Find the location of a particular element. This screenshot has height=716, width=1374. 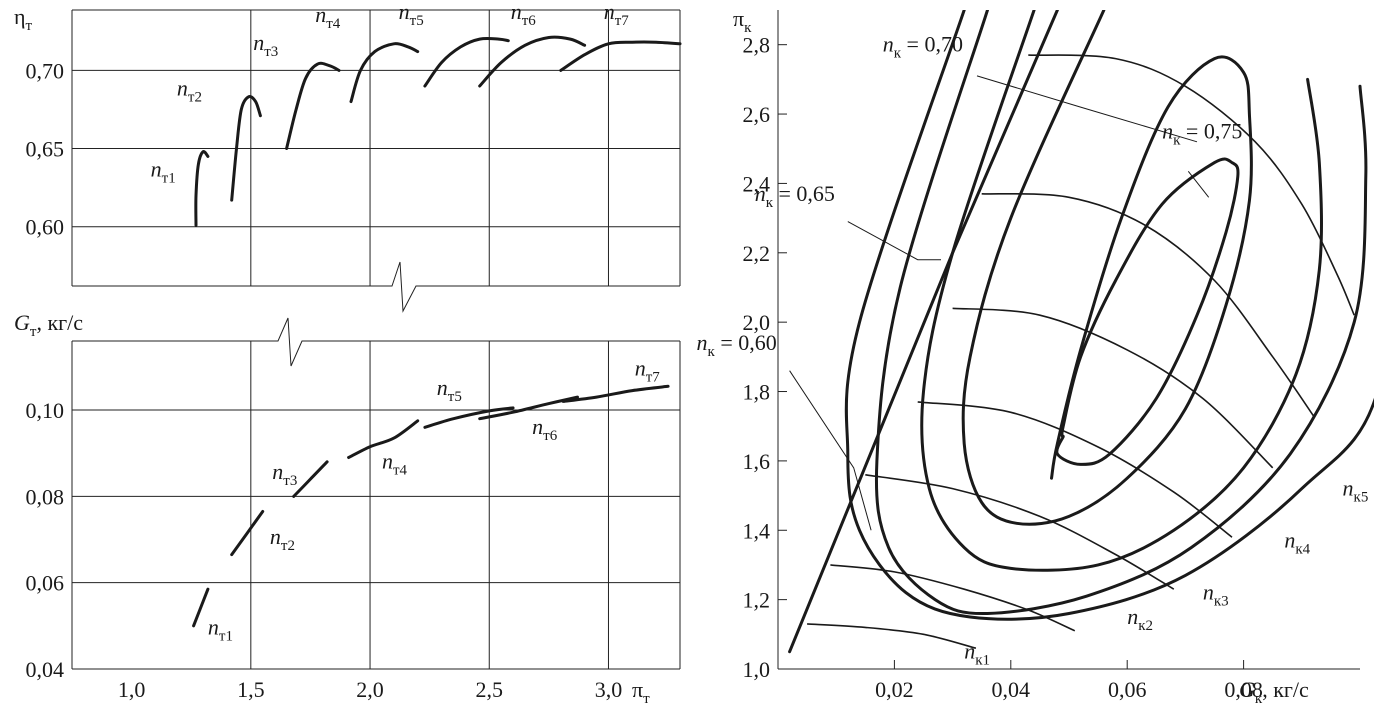

efficiency-label-nt4: nт4 is located at coordinates (328, 17).